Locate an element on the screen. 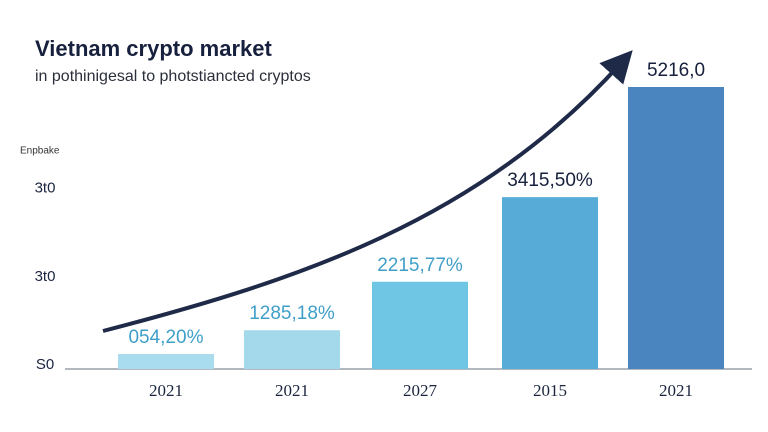 The height and width of the screenshot is (432, 768). chart-subtitle: in pothinigesal to photstiancted cryptos is located at coordinates (173, 76).